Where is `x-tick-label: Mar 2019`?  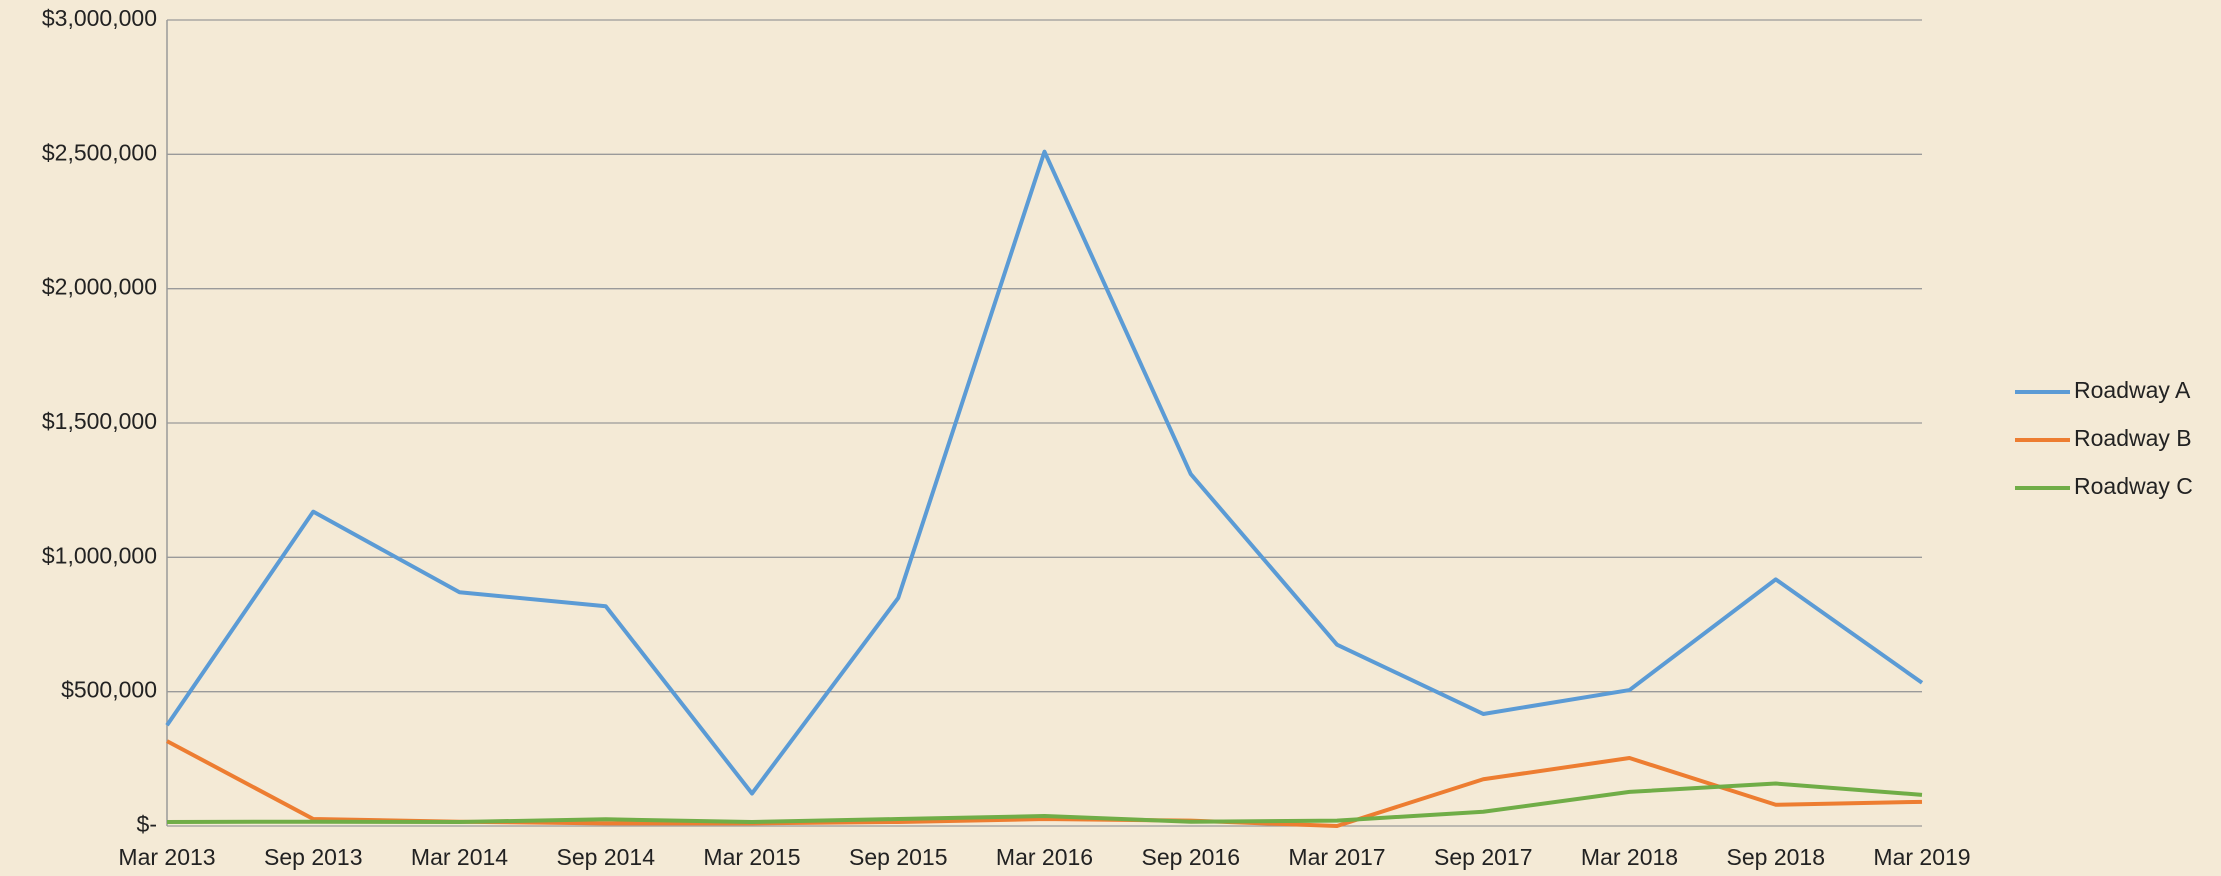 x-tick-label: Mar 2019 is located at coordinates (1921, 857).